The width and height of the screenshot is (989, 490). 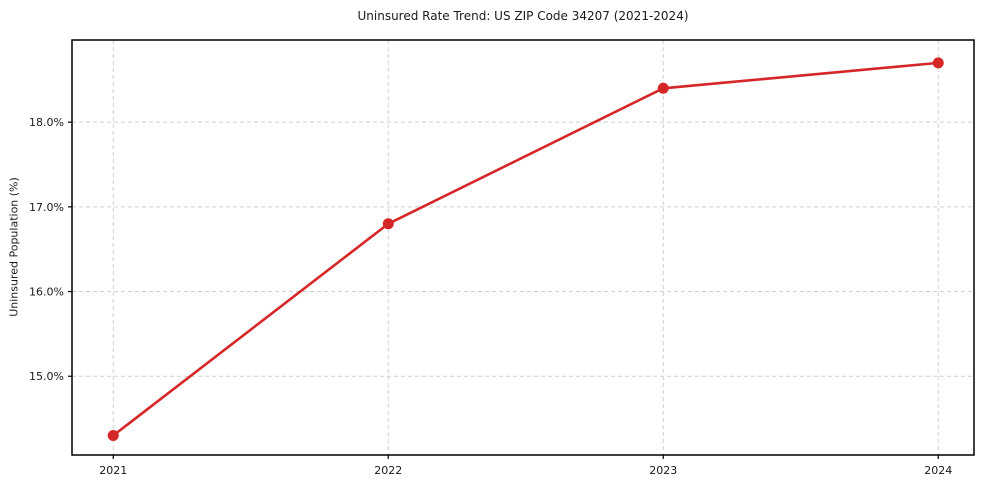 What do you see at coordinates (46, 376) in the screenshot?
I see `y-tick-label: 15.0%` at bounding box center [46, 376].